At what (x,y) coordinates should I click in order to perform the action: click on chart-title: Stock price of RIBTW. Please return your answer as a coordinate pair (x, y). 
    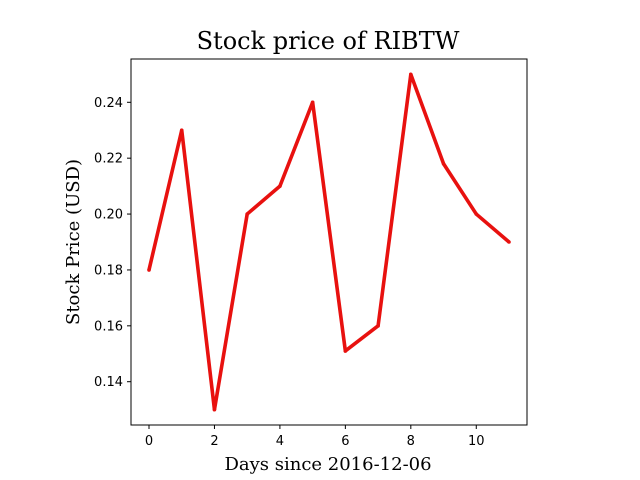
    Looking at the image, I should click on (328, 41).